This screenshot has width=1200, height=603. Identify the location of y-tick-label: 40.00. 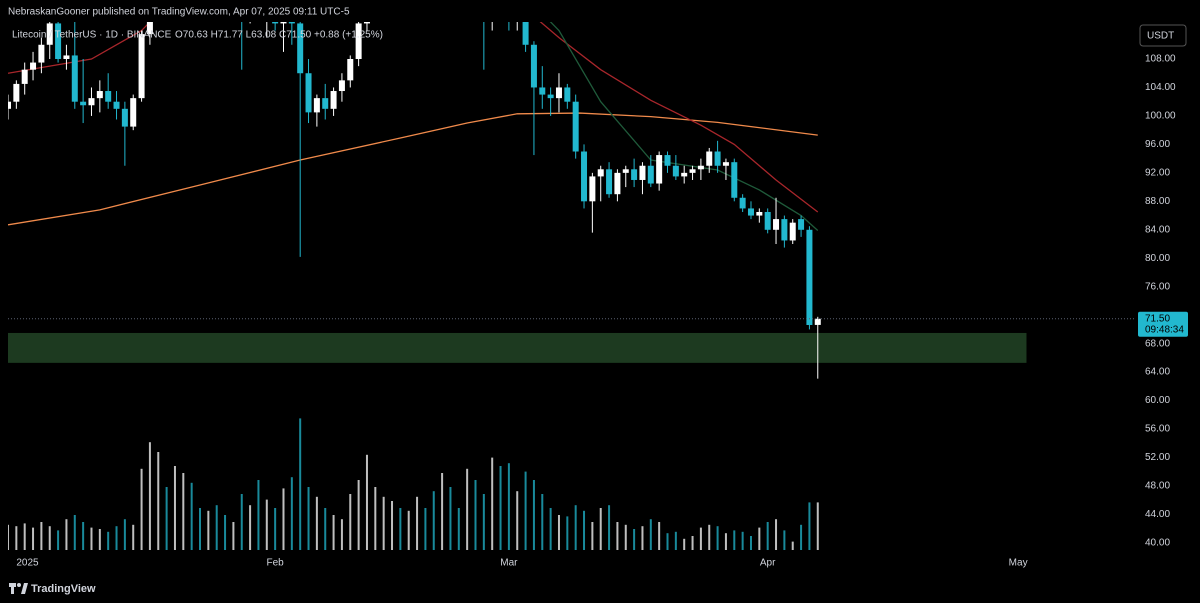
(1157, 543).